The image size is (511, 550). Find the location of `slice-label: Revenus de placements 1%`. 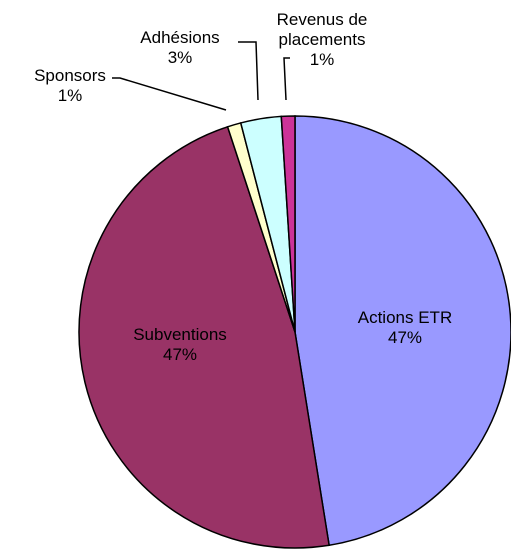

slice-label: Revenus de placements 1% is located at coordinates (322, 40).